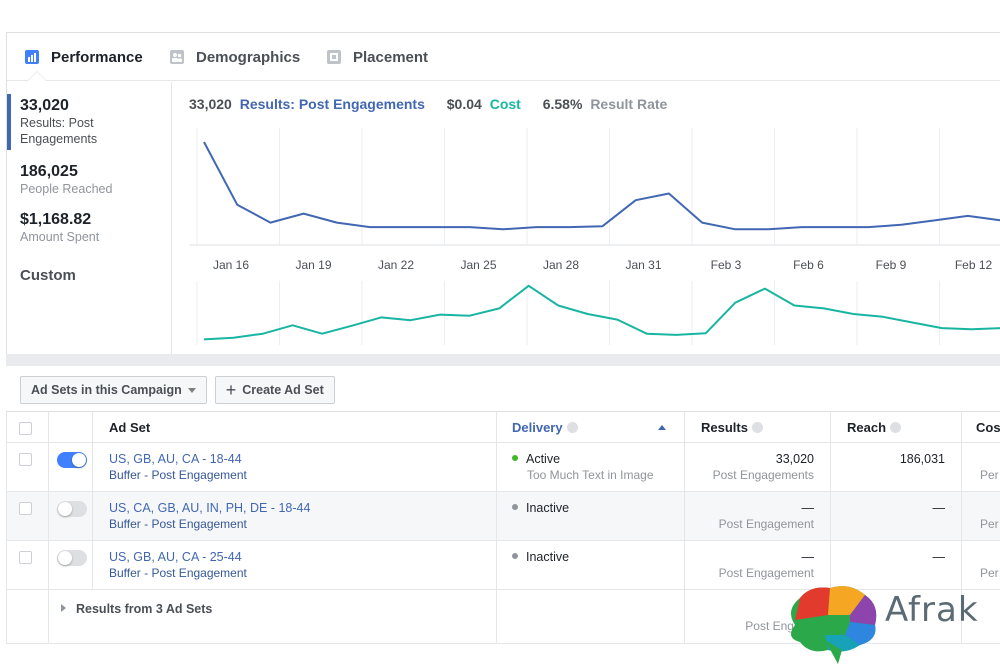  I want to click on reach-value: —, so click(939, 508).